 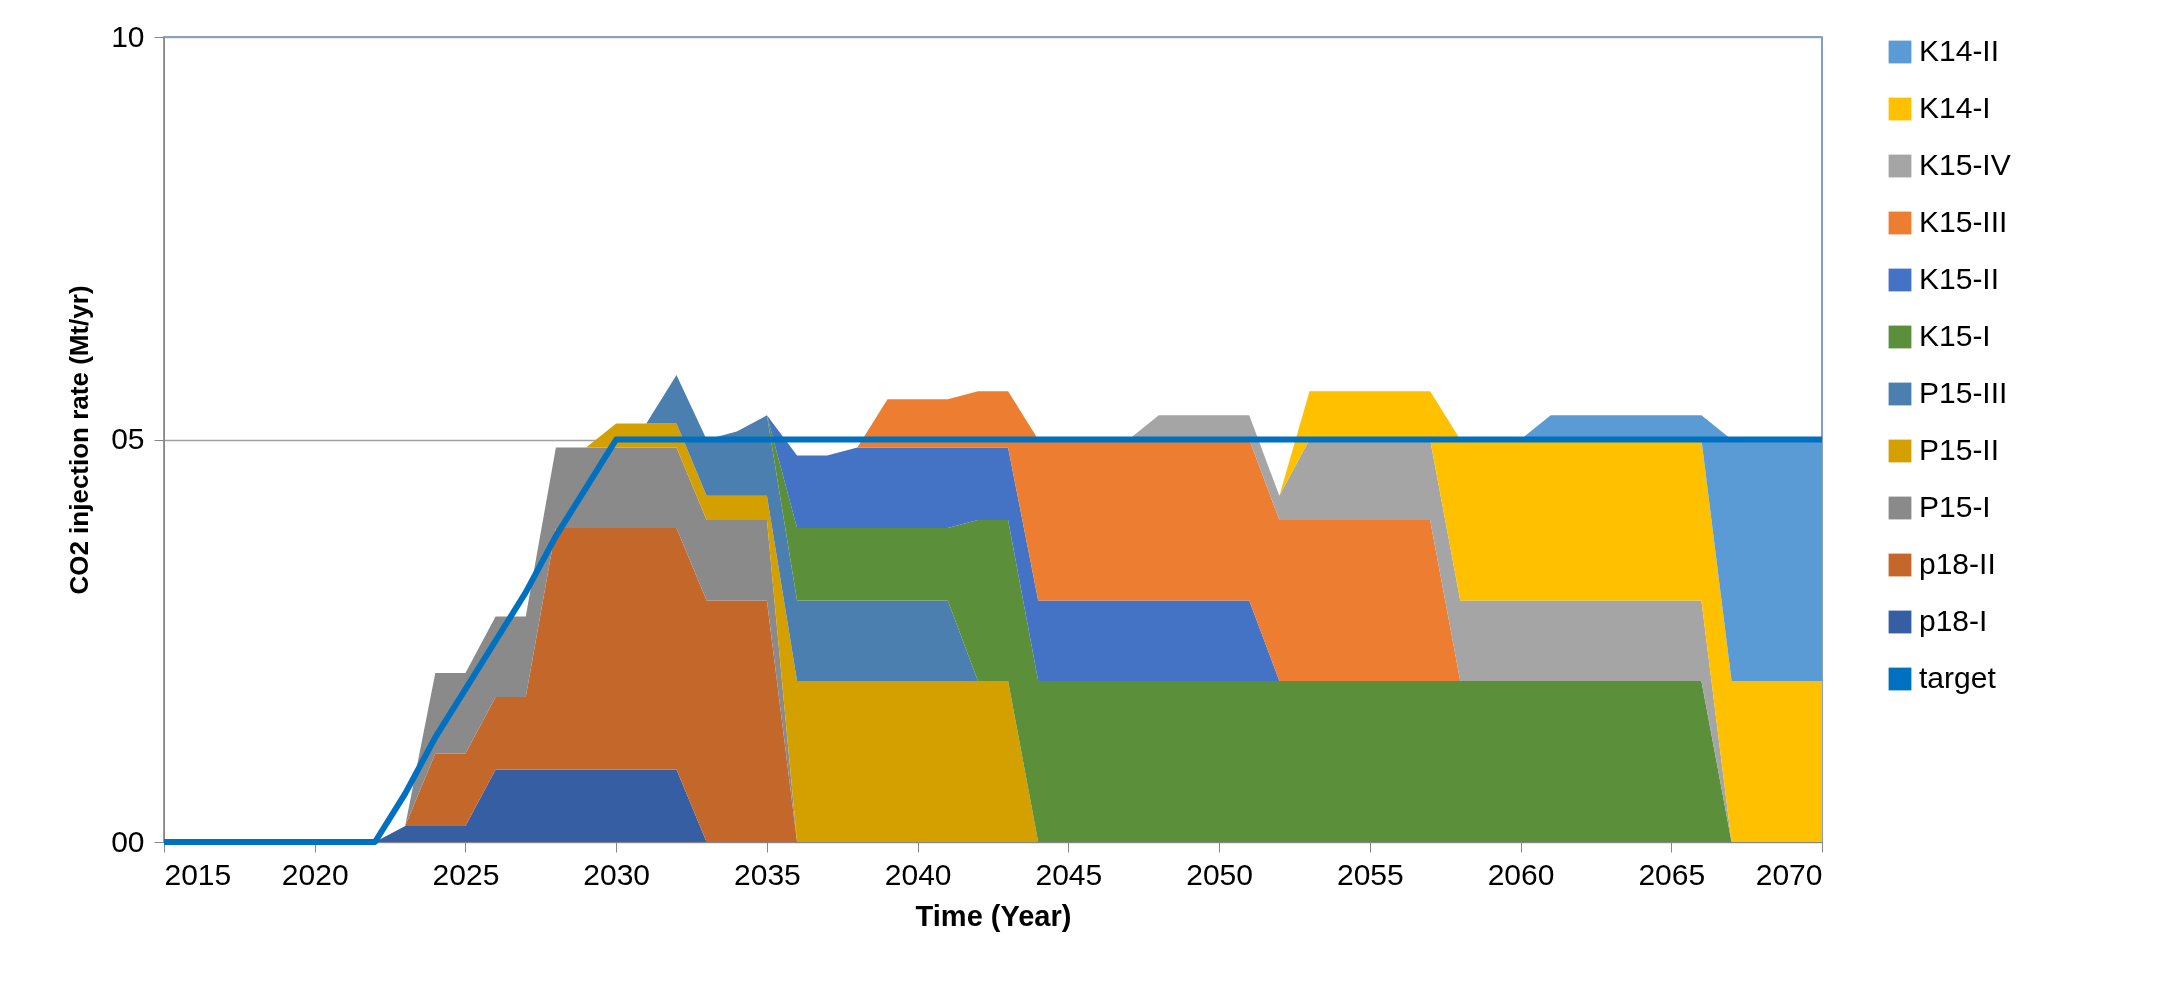 I want to click on x-tick-label: 2040, so click(x=918, y=874).